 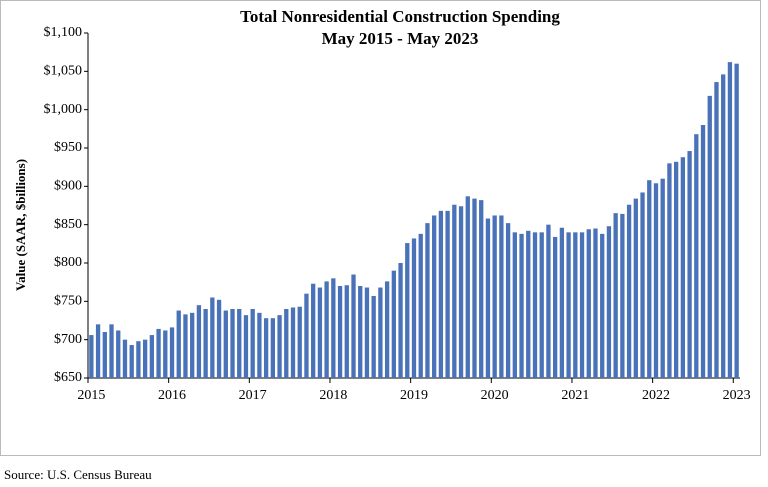 What do you see at coordinates (68, 147) in the screenshot?
I see `y-tick-label: $950` at bounding box center [68, 147].